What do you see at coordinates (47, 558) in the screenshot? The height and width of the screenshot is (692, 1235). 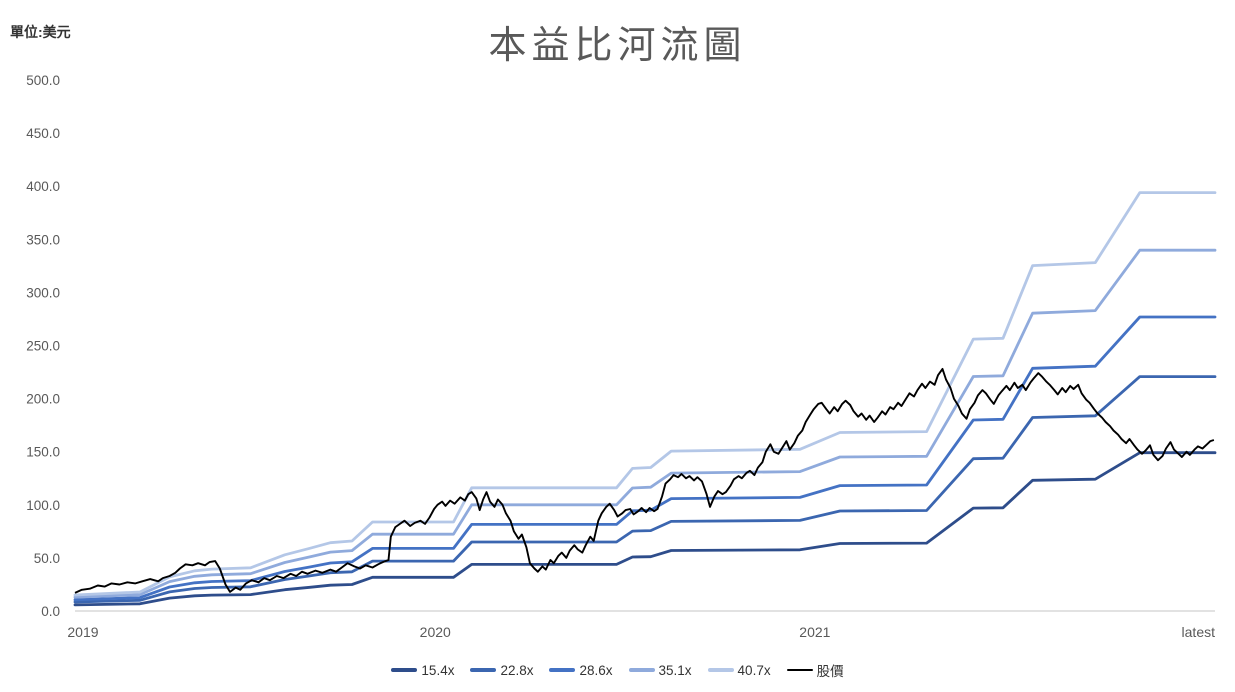 I see `y-axis-tick-label: 50.0` at bounding box center [47, 558].